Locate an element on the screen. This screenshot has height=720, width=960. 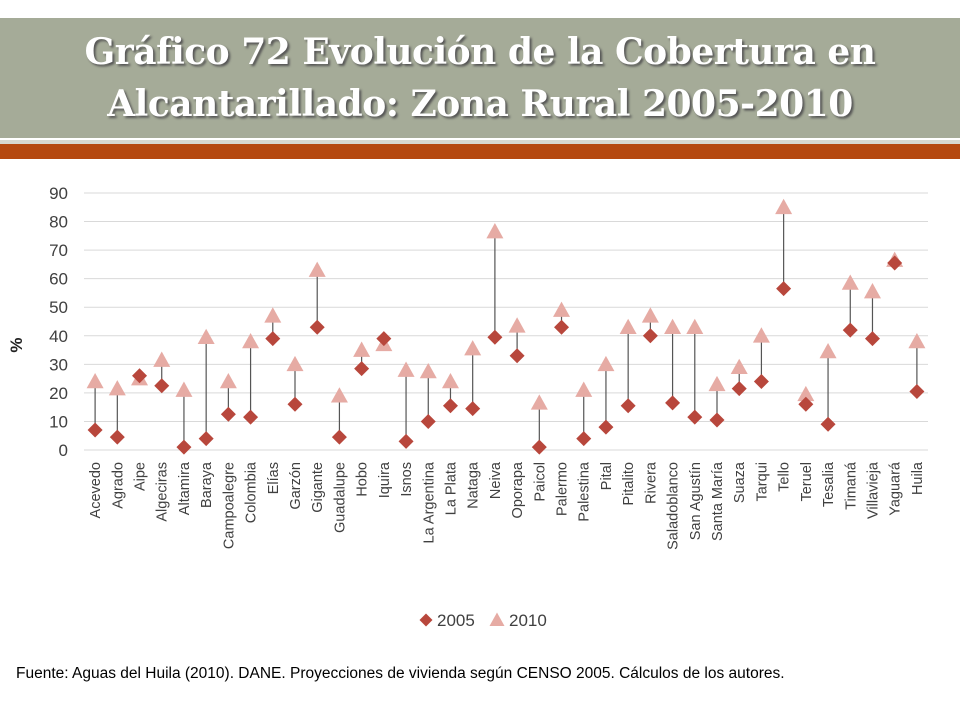
x-tick-label: Neiva is located at coordinates (496, 480).